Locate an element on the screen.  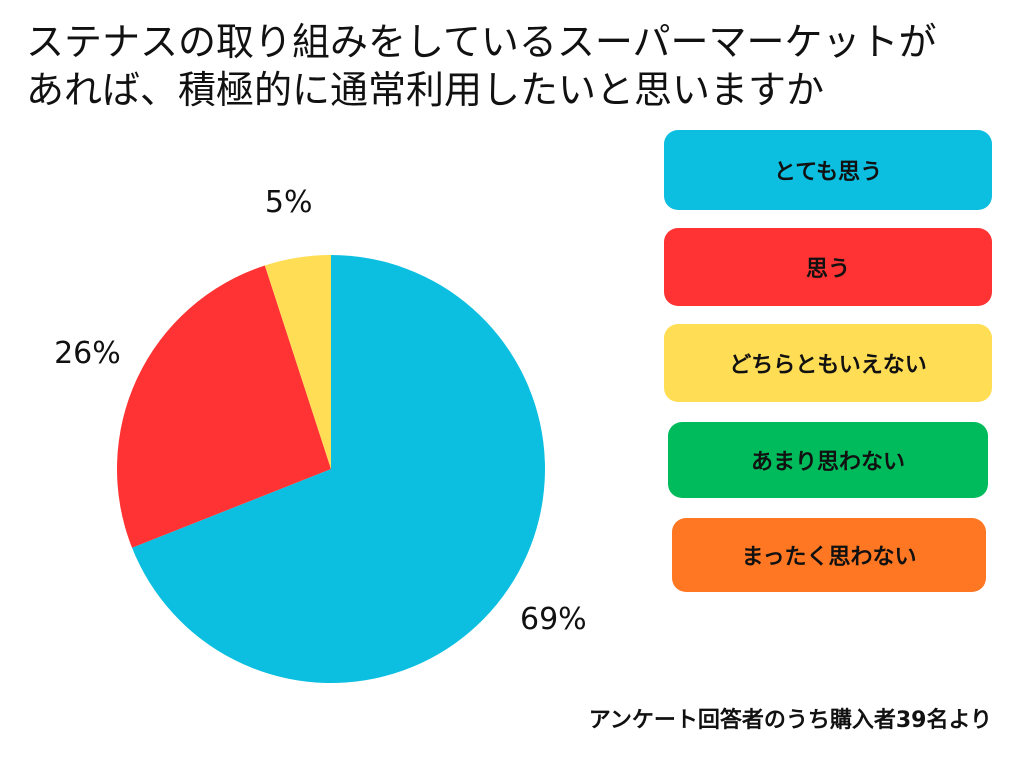
legend-item-very-much: とても思う is located at coordinates (828, 170).